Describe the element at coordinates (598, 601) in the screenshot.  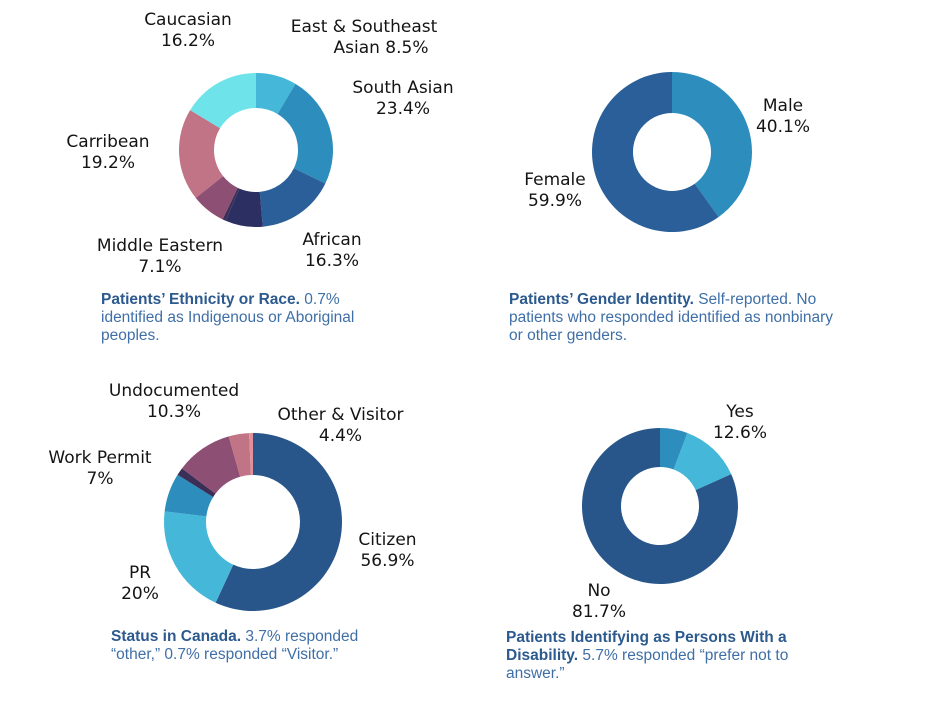
I see `label-no: No 81.7%` at that location.